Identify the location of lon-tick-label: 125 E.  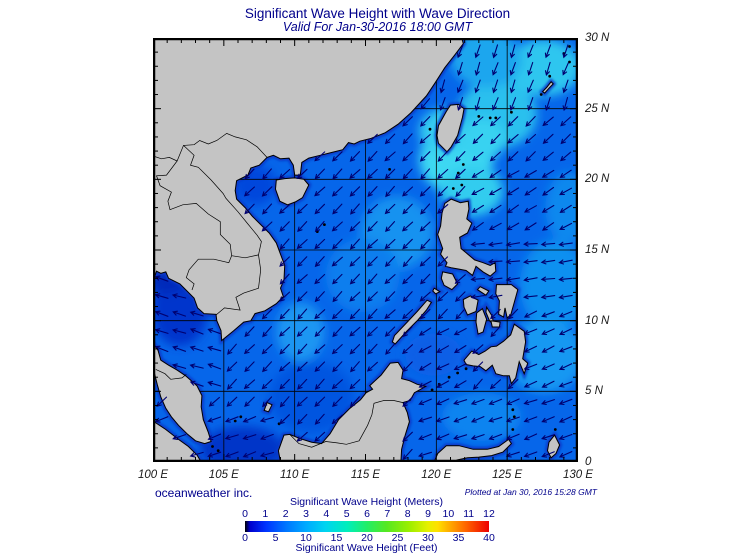
(507, 475).